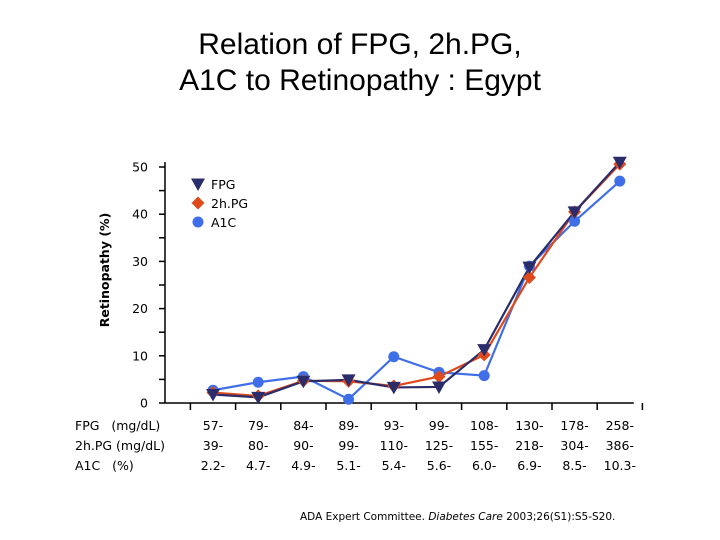  What do you see at coordinates (229, 203) in the screenshot?
I see `legend-label-2hpg: 2h.PG` at bounding box center [229, 203].